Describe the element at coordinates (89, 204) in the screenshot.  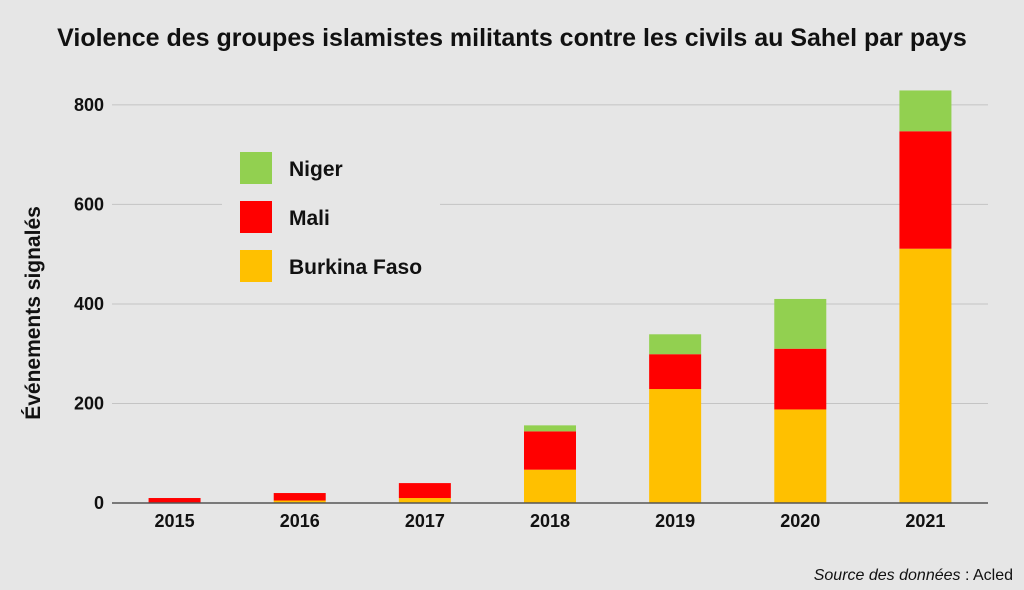
I see `y-tick-label: 600` at that location.